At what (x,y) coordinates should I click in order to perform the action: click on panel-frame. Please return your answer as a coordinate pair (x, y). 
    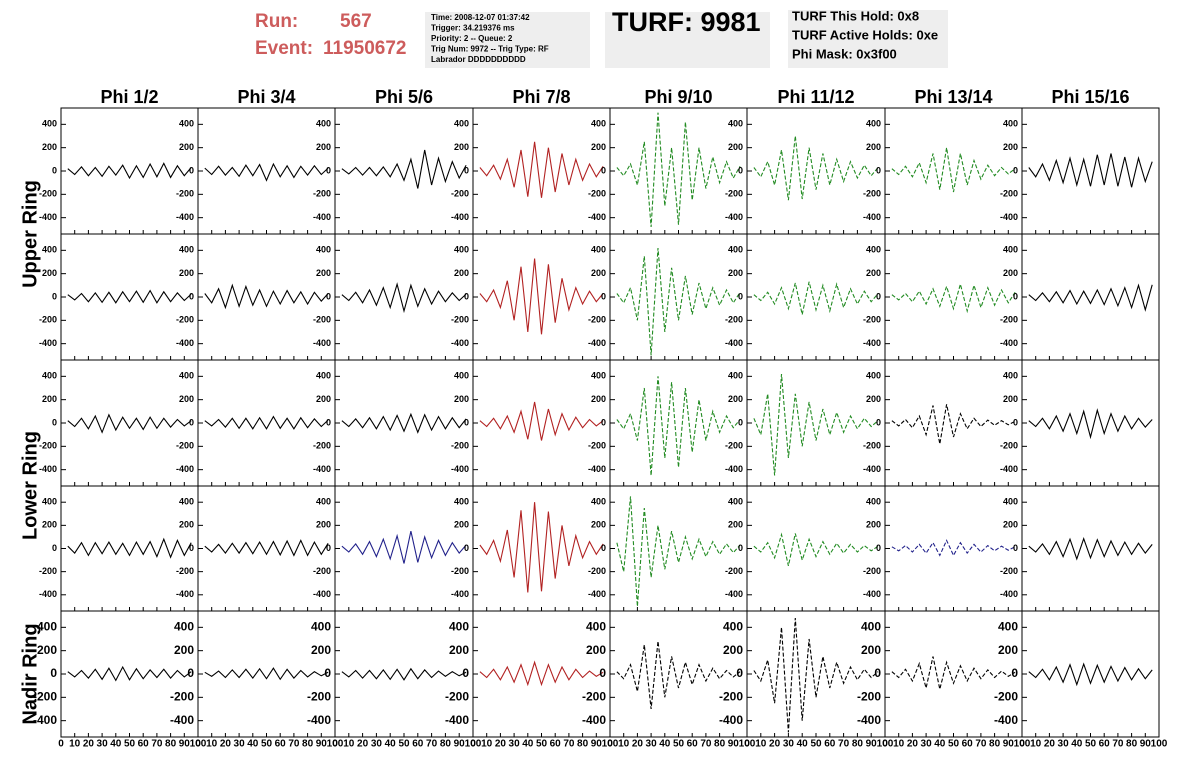
    Looking at the image, I should click on (1090, 171).